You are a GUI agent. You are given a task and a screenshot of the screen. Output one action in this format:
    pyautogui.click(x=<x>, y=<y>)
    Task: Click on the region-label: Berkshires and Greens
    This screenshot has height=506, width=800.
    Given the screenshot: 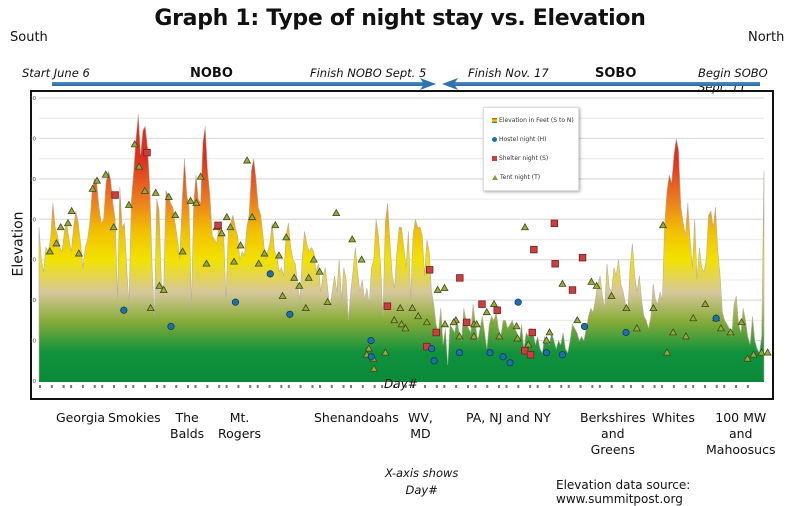 What is the action you would take?
    pyautogui.click(x=613, y=434)
    